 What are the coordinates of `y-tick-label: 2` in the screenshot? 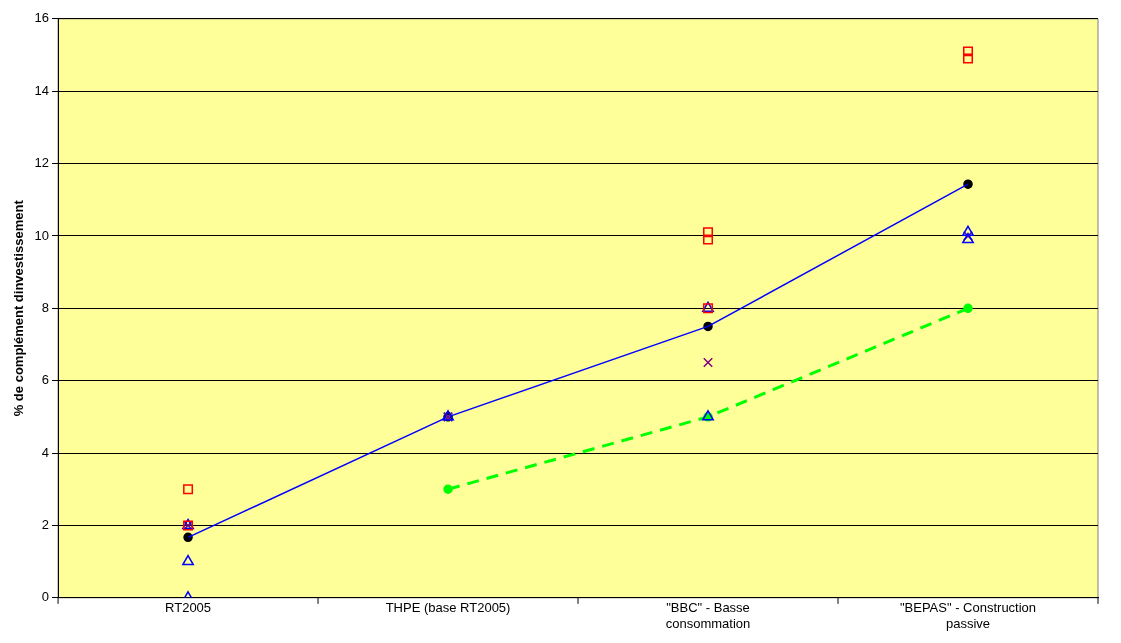 It's located at (45, 524).